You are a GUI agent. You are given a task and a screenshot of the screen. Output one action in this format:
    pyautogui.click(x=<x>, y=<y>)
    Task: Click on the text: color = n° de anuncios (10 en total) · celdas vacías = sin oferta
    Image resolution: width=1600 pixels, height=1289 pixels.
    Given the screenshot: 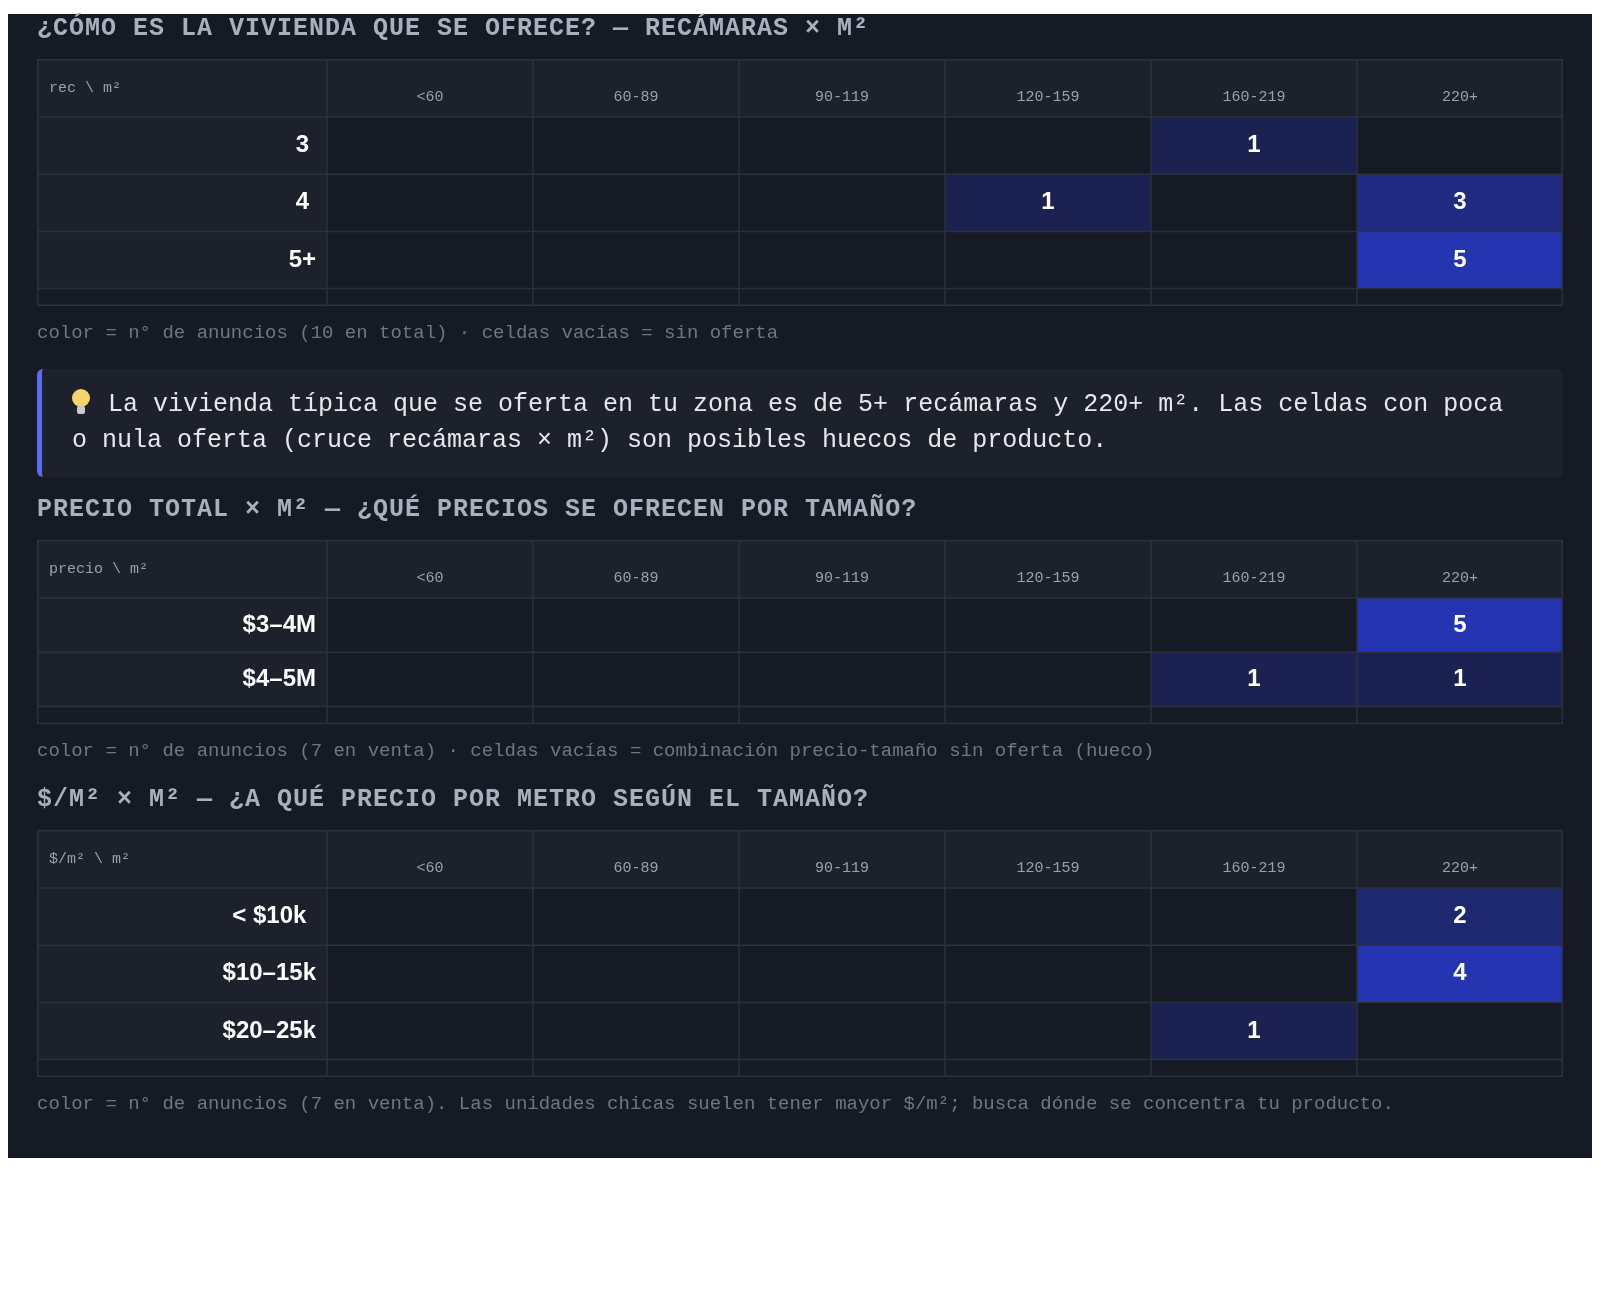 What is the action you would take?
    pyautogui.click(x=408, y=333)
    